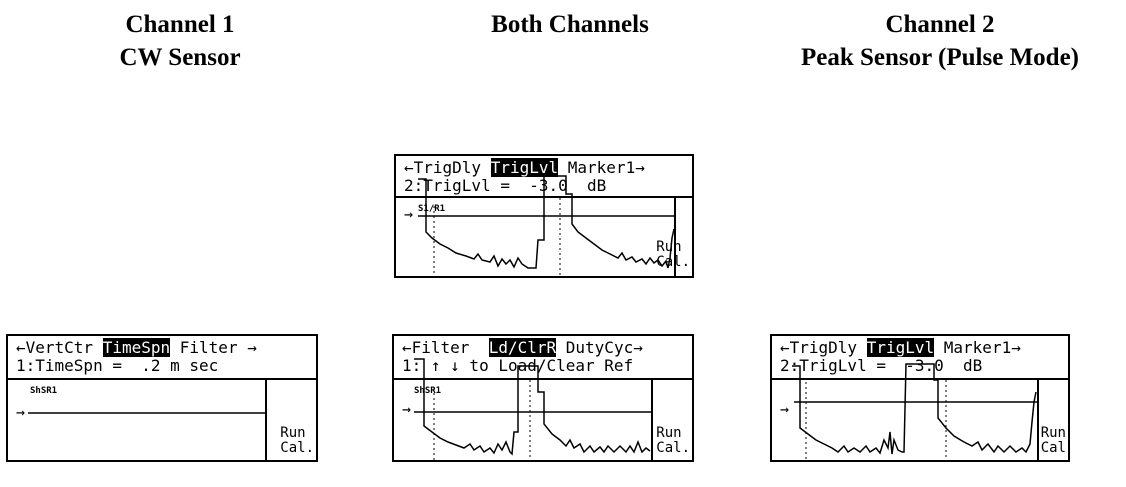 This screenshot has width=1126, height=487. Describe the element at coordinates (59, 347) in the screenshot. I see `menu-prev-item: ←VertCtr` at that location.